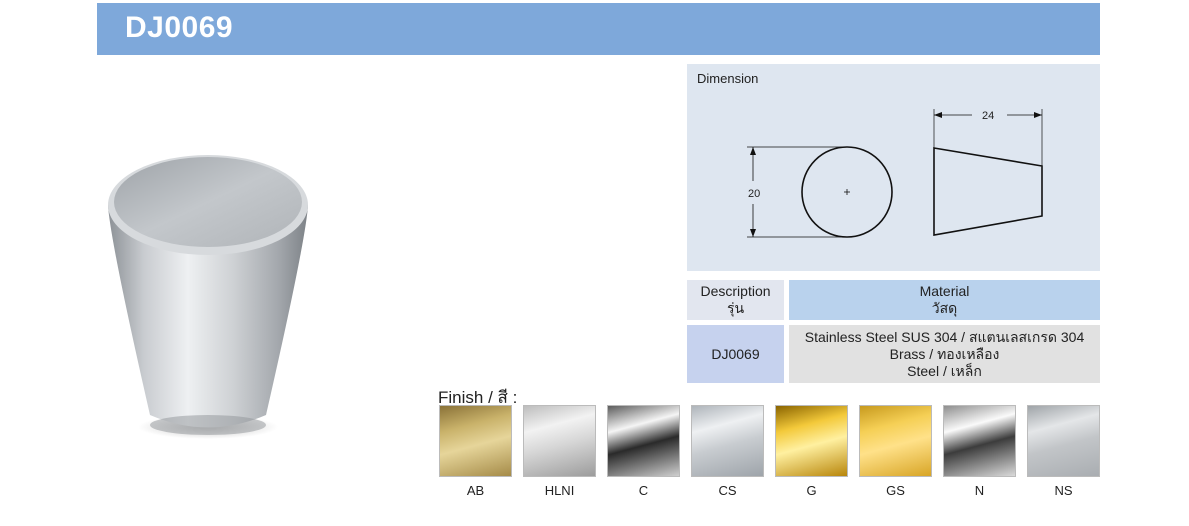 The width and height of the screenshot is (1189, 526). I want to click on finish-swatch-hlni, so click(559, 441).